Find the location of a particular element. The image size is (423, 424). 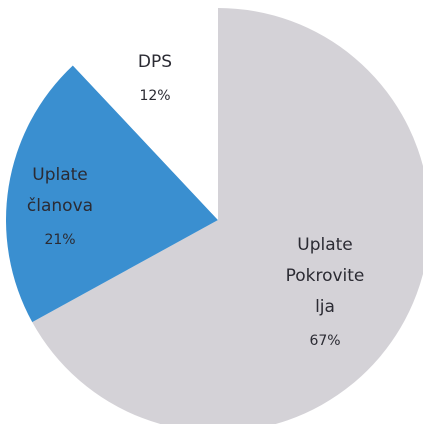

slice-label: članova is located at coordinates (60, 206).